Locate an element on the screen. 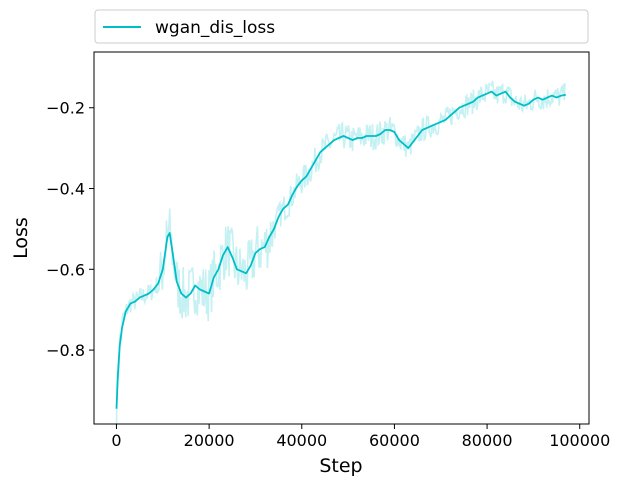 The image size is (625, 486). legend-frame is located at coordinates (341, 26).